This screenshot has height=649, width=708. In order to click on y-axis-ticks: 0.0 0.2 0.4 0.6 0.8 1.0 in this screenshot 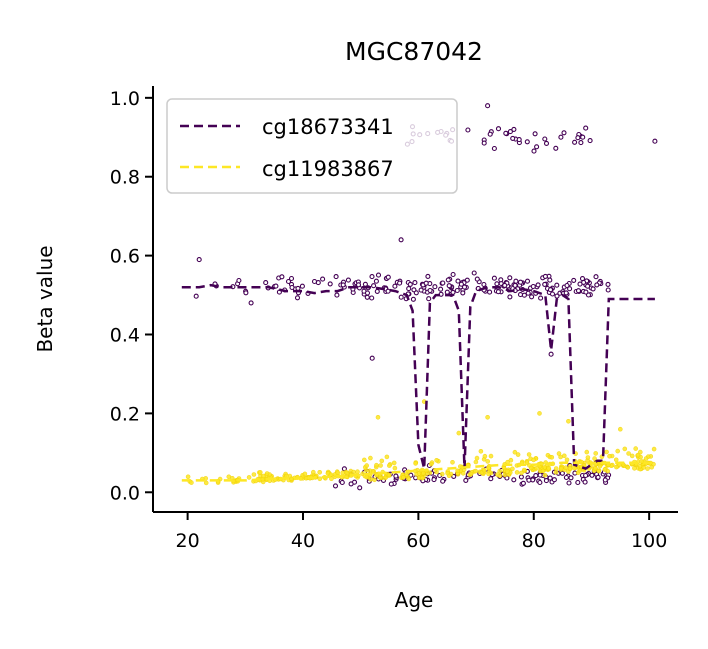, I will do `click(131, 296)`.